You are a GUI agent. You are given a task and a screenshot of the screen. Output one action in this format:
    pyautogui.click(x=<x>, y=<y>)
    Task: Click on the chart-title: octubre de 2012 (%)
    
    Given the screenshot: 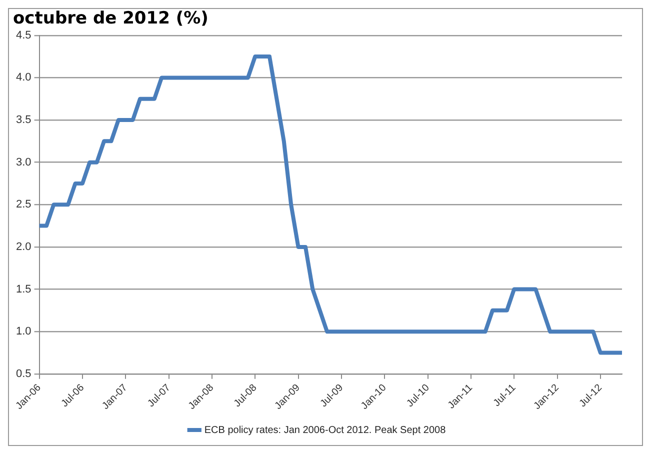 What is the action you would take?
    pyautogui.click(x=110, y=18)
    